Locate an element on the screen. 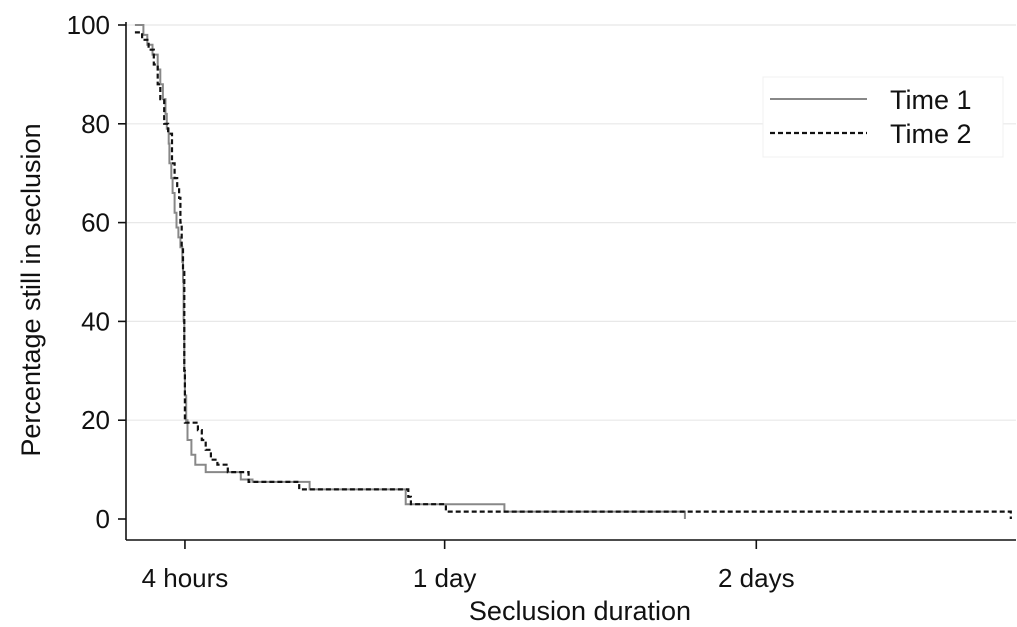 This screenshot has width=1017, height=627. y-tick-label: 60 is located at coordinates (95, 223).